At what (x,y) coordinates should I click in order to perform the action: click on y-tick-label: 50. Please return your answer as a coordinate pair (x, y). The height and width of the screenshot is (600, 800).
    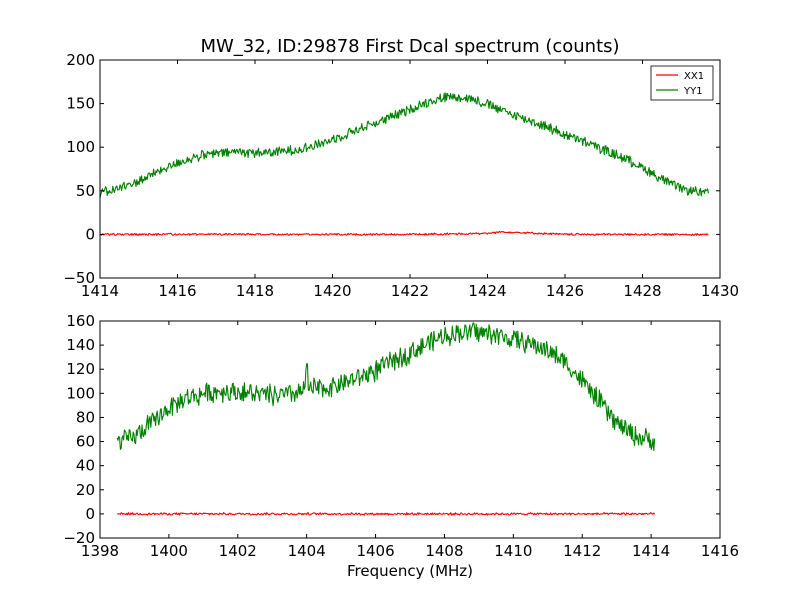
    Looking at the image, I should click on (85, 191).